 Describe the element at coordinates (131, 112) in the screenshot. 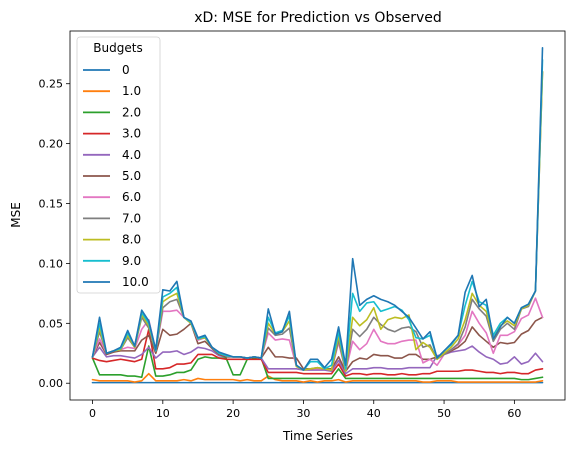

I see `legend-label-2: 2.0` at that location.